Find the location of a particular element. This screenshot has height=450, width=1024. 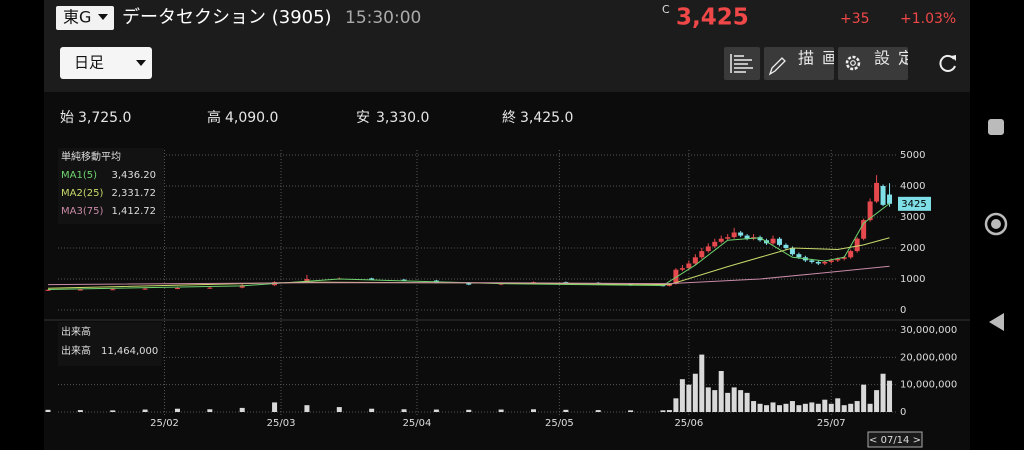

ohlc-value: 4,090.0 is located at coordinates (251, 118).